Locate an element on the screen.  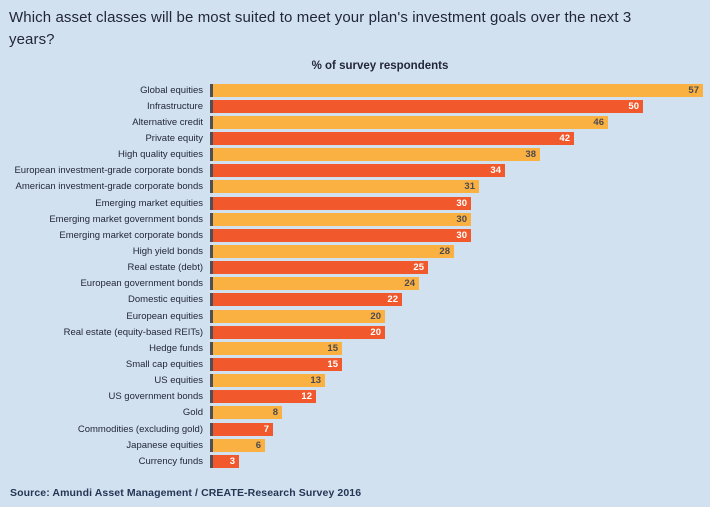
chart-row: Infrastructure 50 is located at coordinates (355, 106).